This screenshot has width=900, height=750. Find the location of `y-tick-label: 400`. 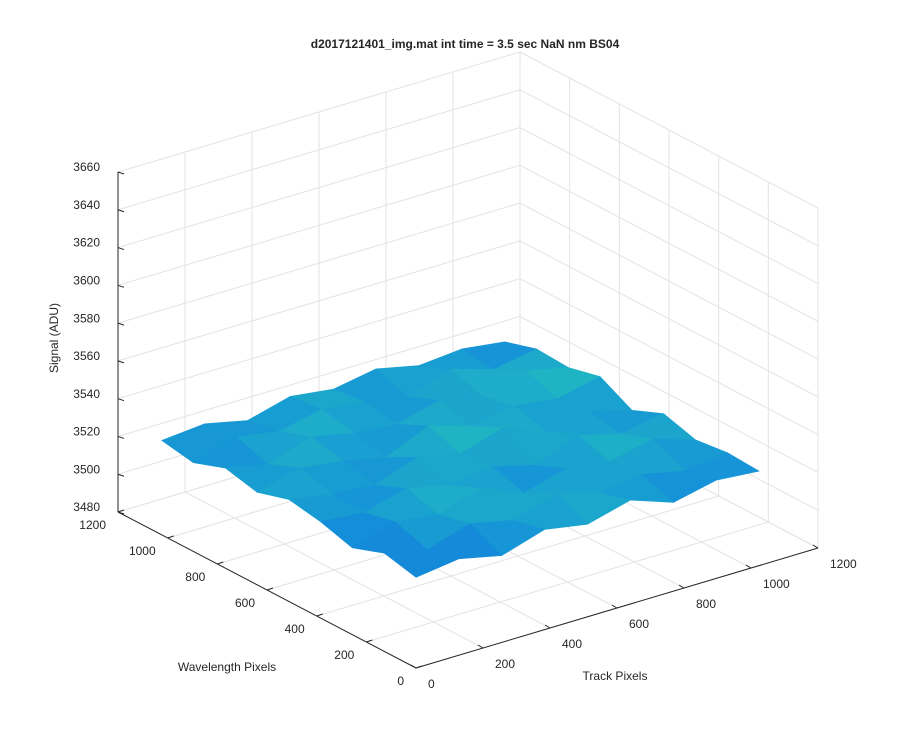

y-tick-label: 400 is located at coordinates (295, 629).